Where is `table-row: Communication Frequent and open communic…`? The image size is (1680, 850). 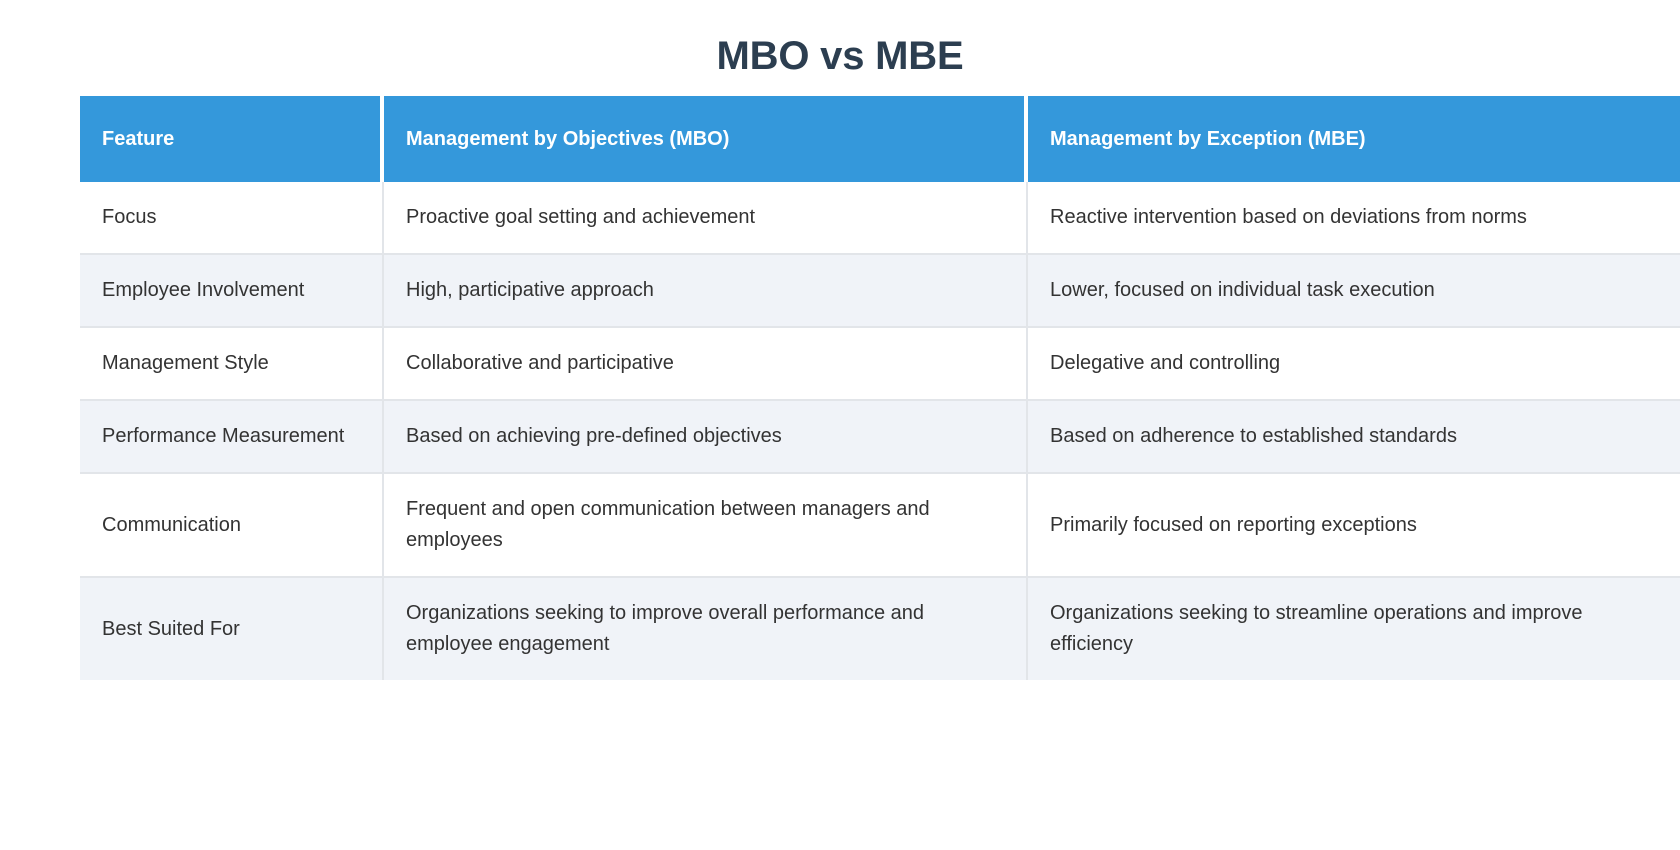
table-row: Communication Frequent and open communic… is located at coordinates (880, 526).